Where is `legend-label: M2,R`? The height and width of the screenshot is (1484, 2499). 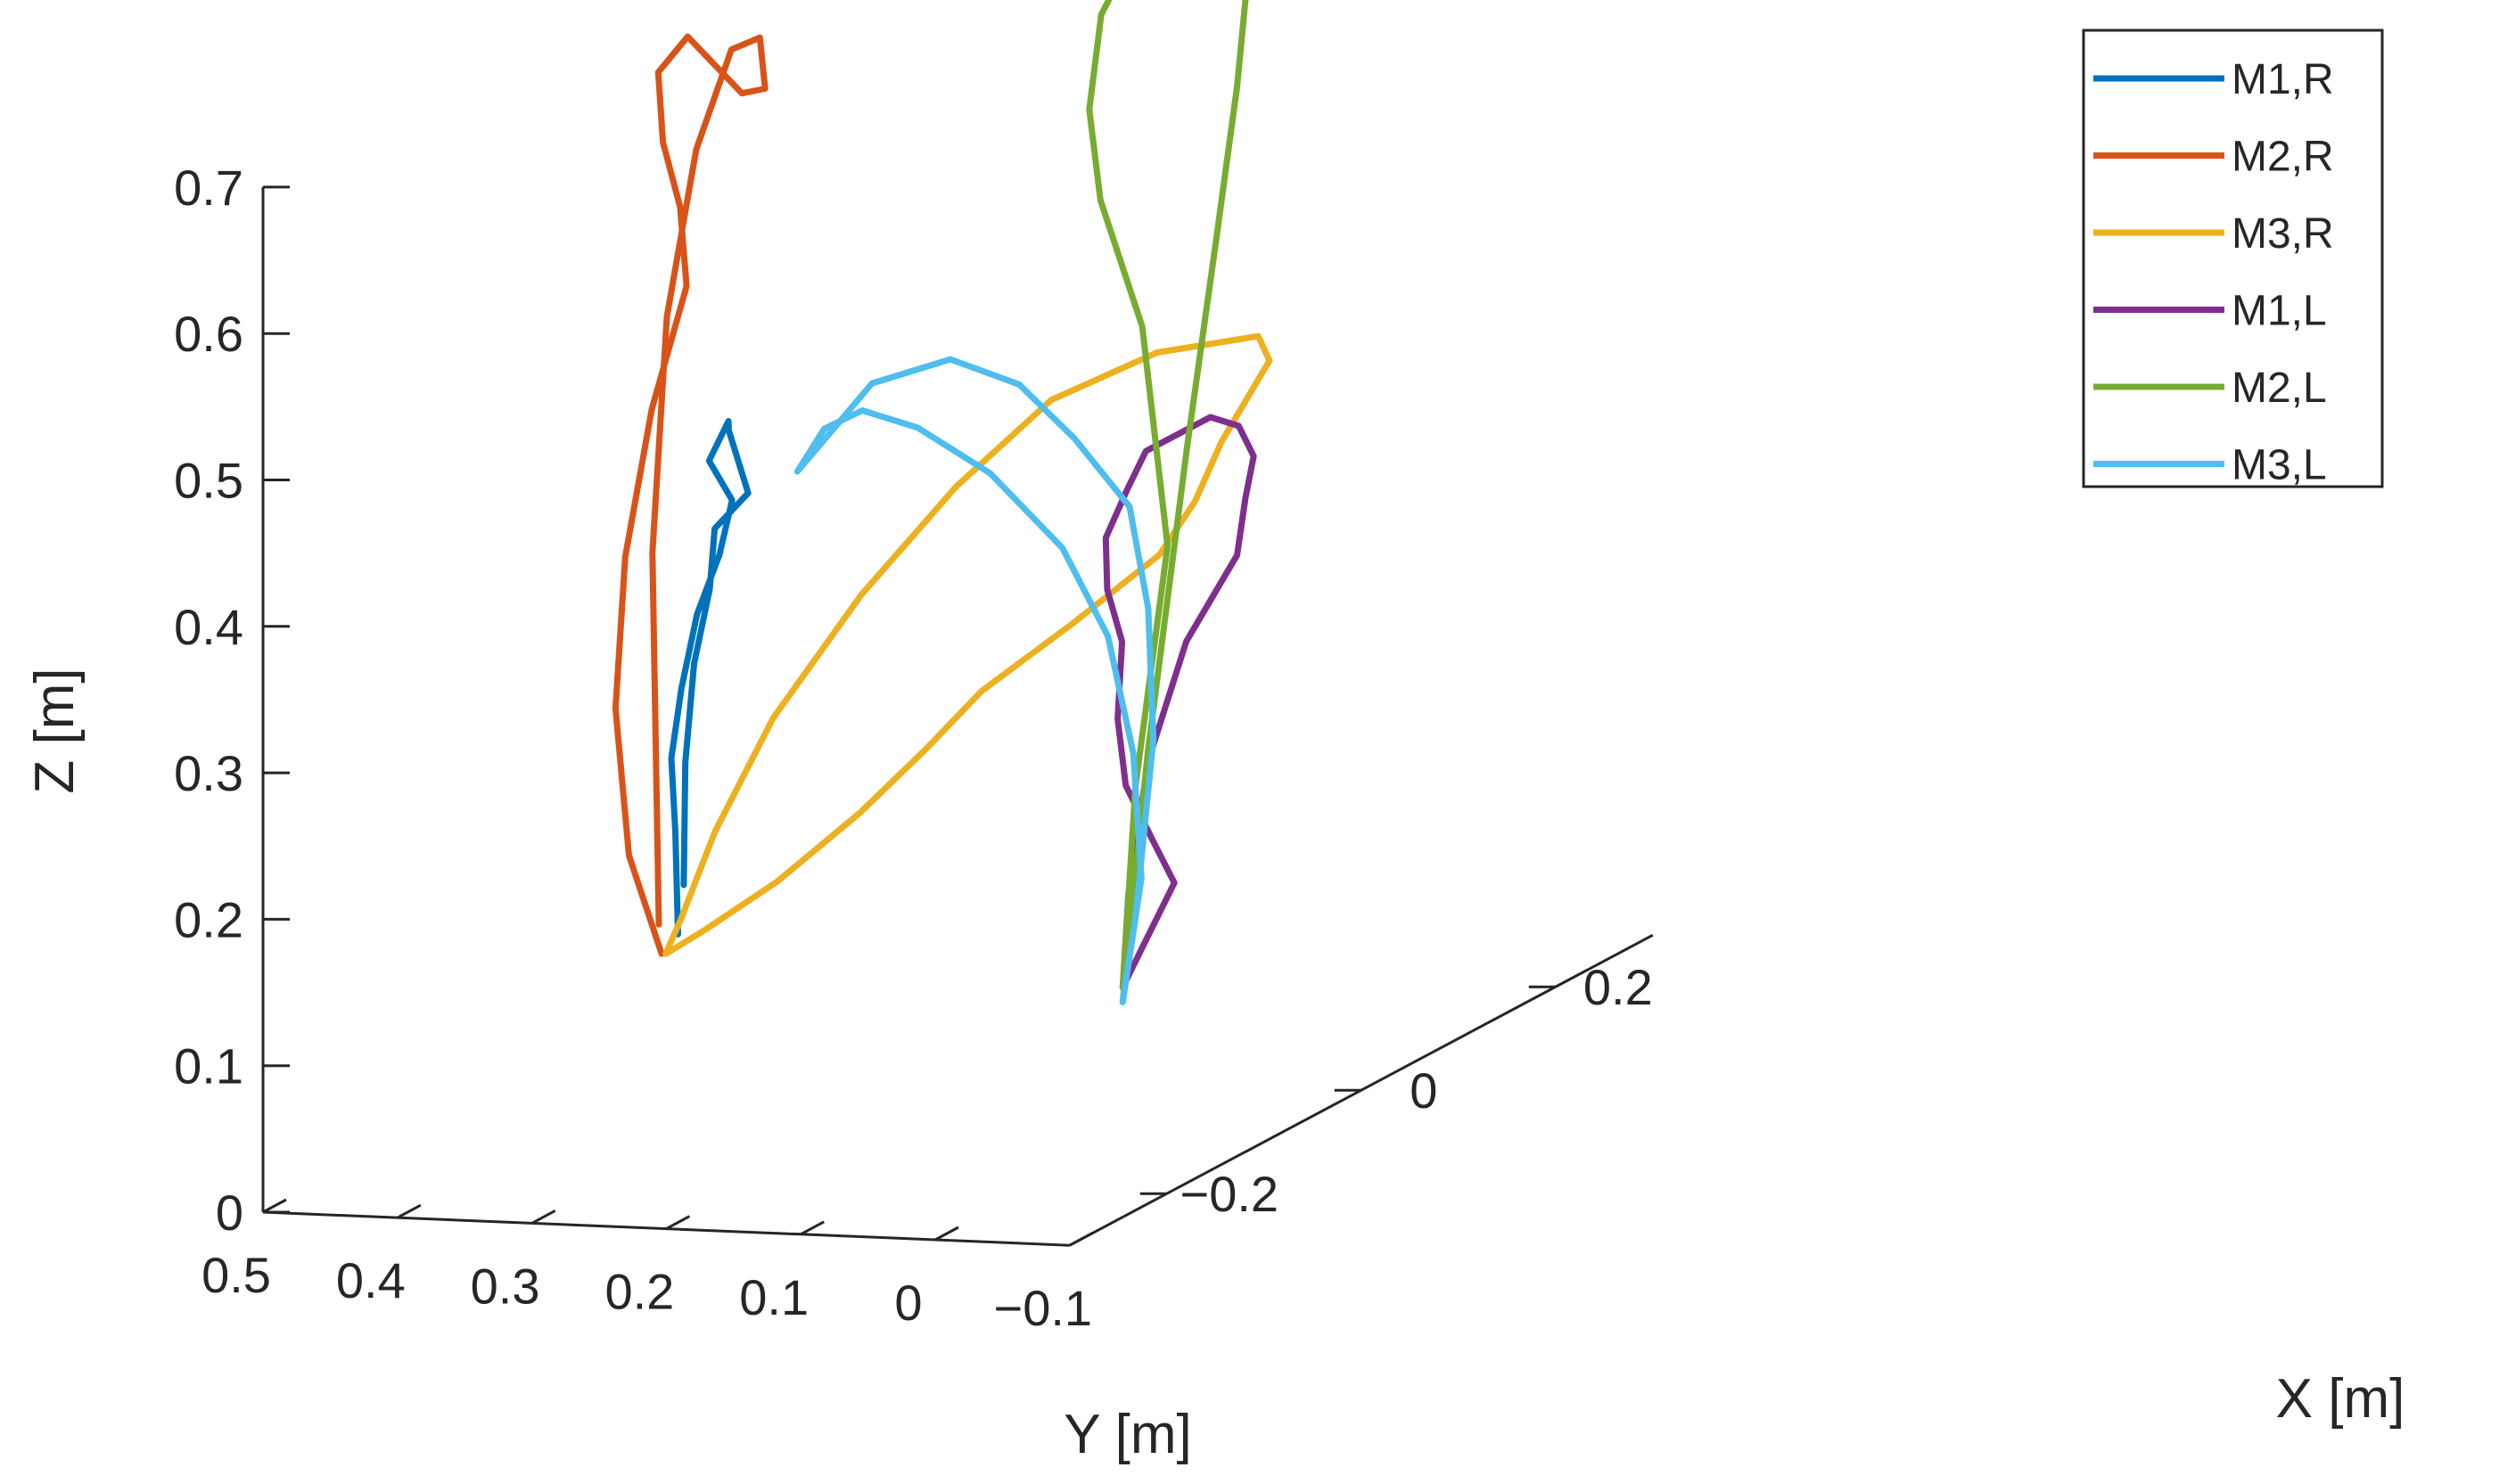 legend-label: M2,R is located at coordinates (2283, 157).